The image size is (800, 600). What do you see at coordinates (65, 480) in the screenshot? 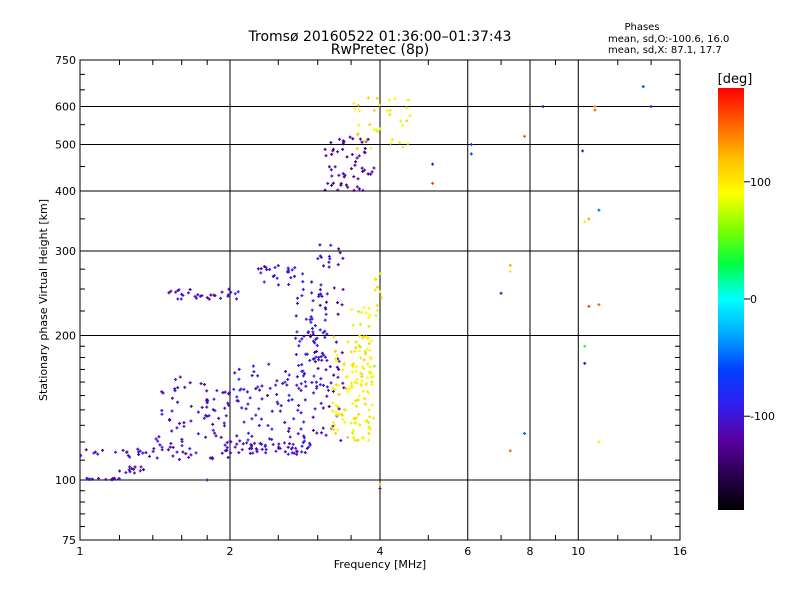
I see `y-tick-label: 100` at bounding box center [65, 480].